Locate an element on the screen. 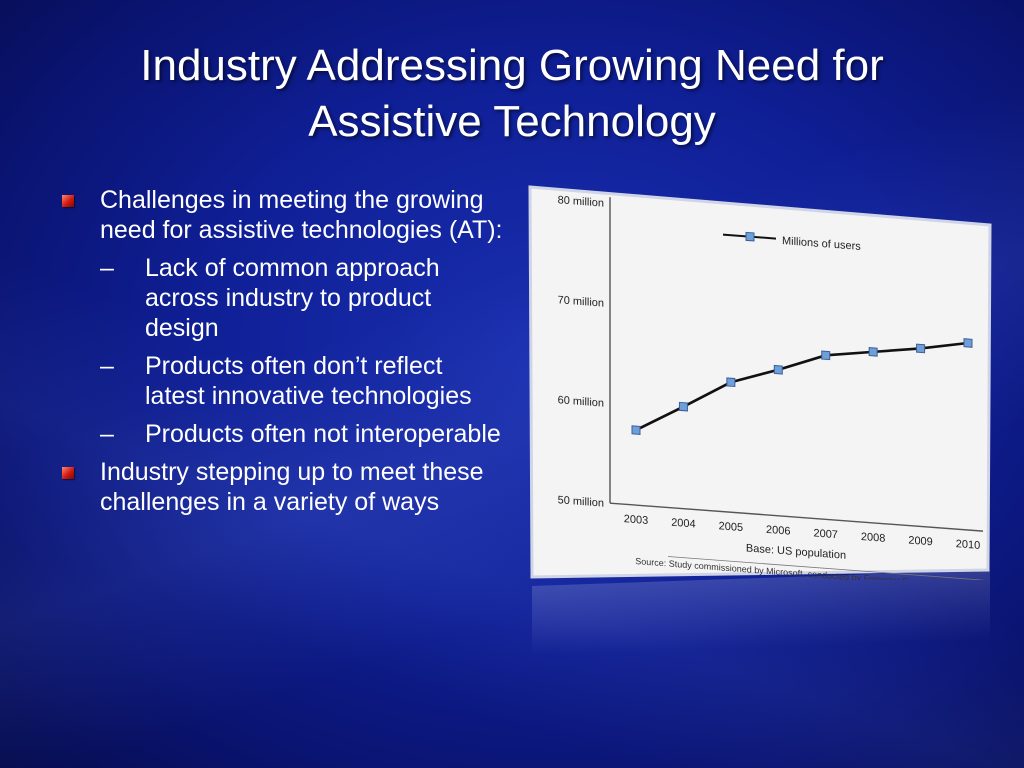 This screenshot has width=1024, height=768. x-tick-label: 2010 is located at coordinates (968, 545).